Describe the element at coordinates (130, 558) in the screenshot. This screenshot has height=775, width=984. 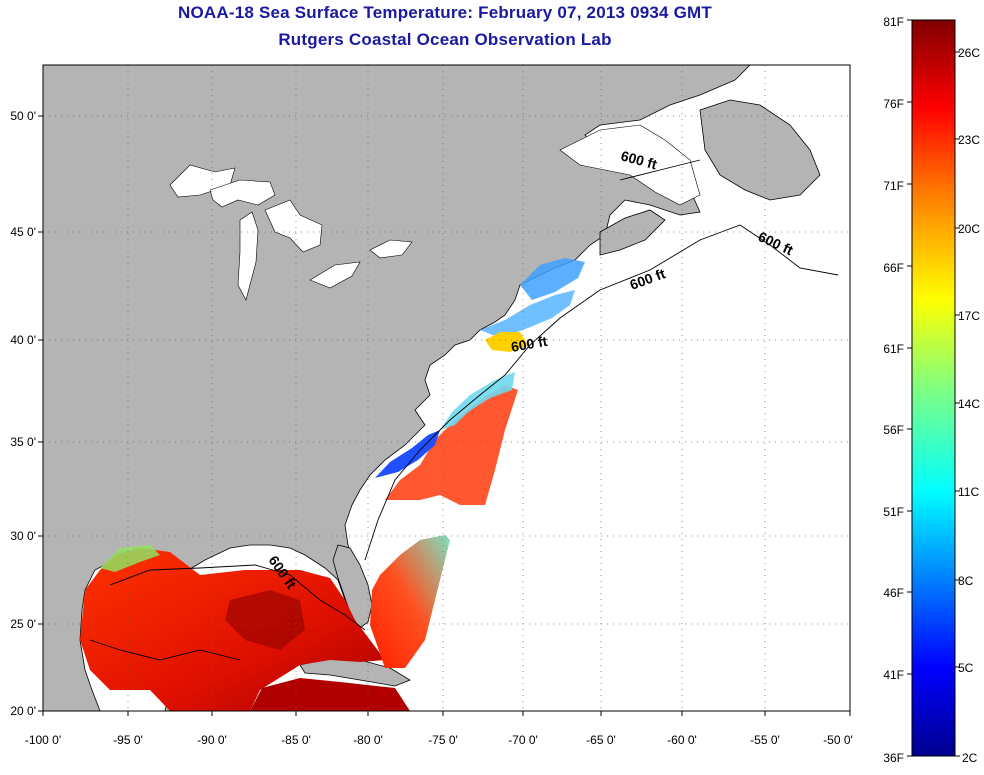
I see `sst-gulf-north-shelf` at that location.